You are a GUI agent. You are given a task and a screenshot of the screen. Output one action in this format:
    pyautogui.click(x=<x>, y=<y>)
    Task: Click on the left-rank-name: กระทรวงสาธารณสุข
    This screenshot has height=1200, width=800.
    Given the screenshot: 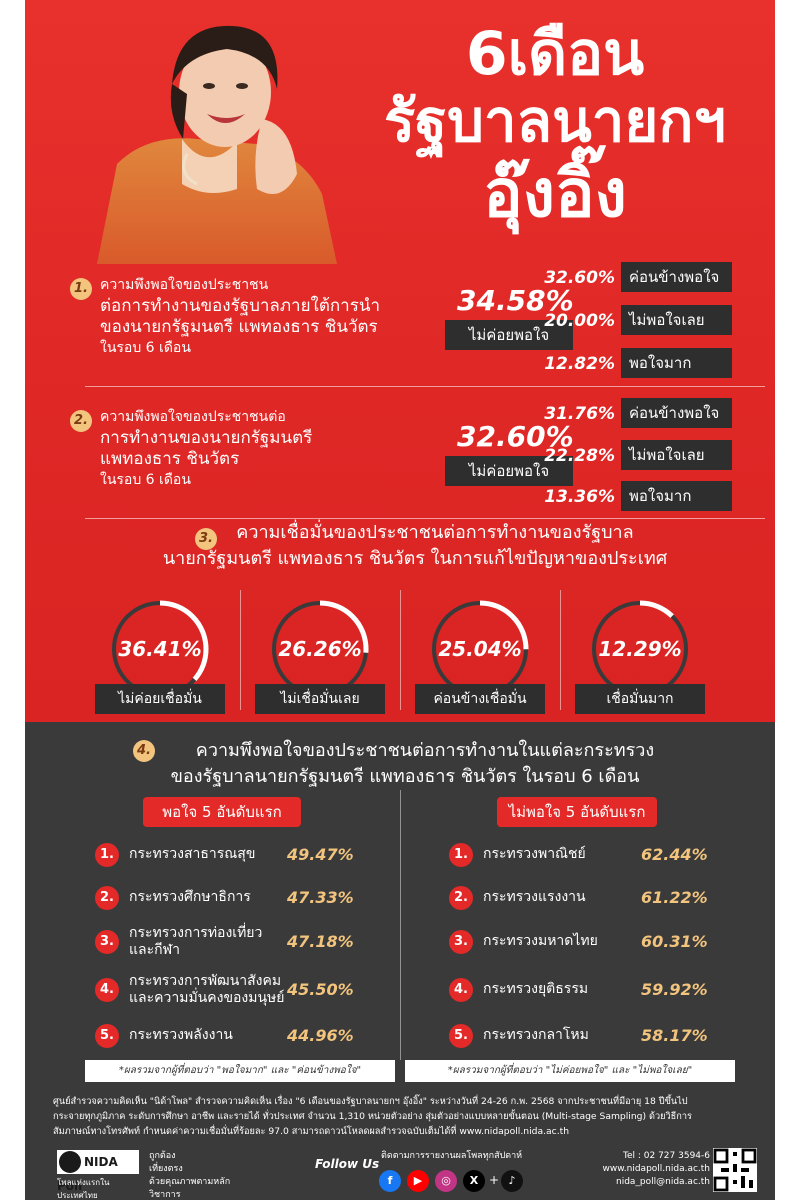 What is the action you would take?
    pyautogui.click(x=192, y=854)
    